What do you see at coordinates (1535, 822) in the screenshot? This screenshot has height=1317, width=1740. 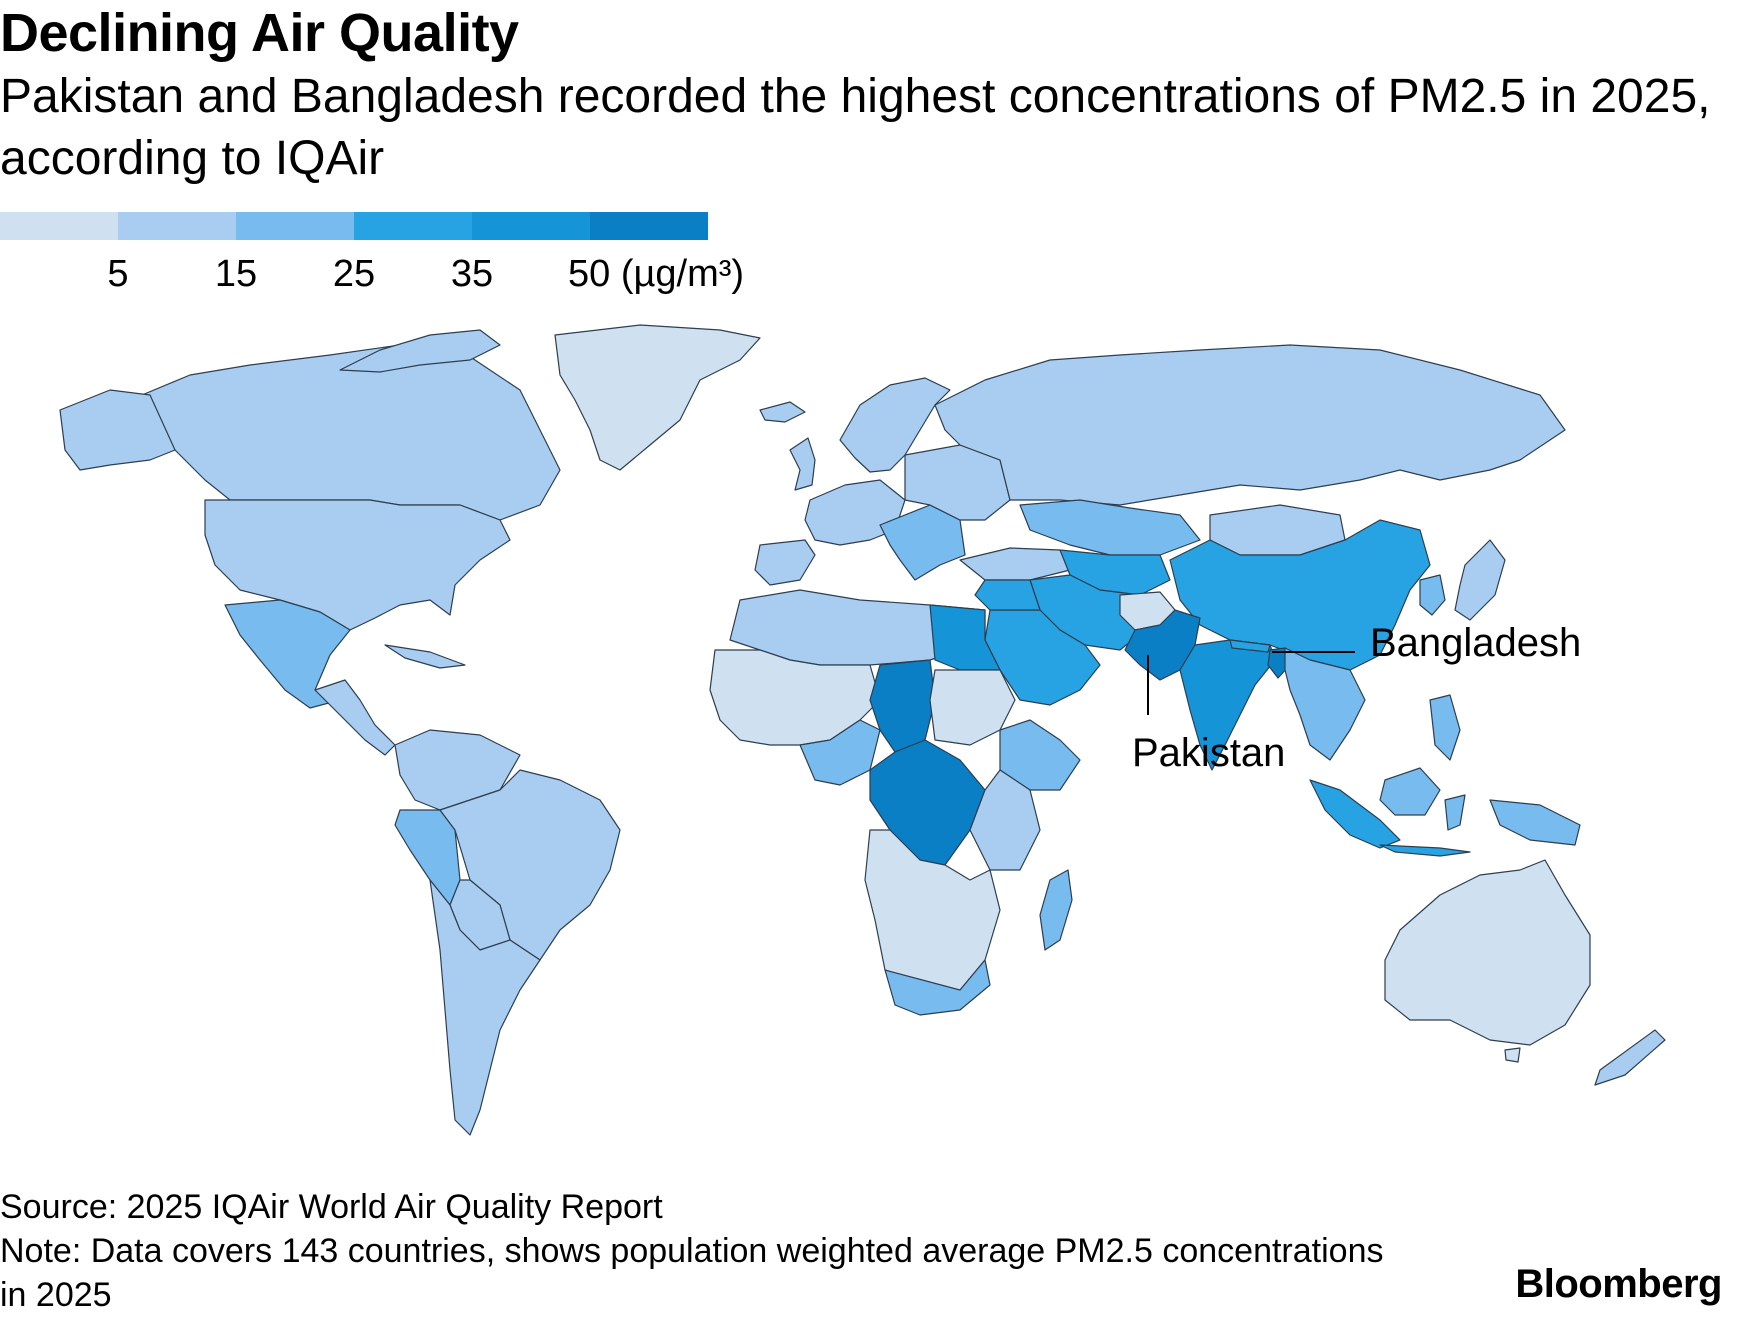 I see `new-guinea` at bounding box center [1535, 822].